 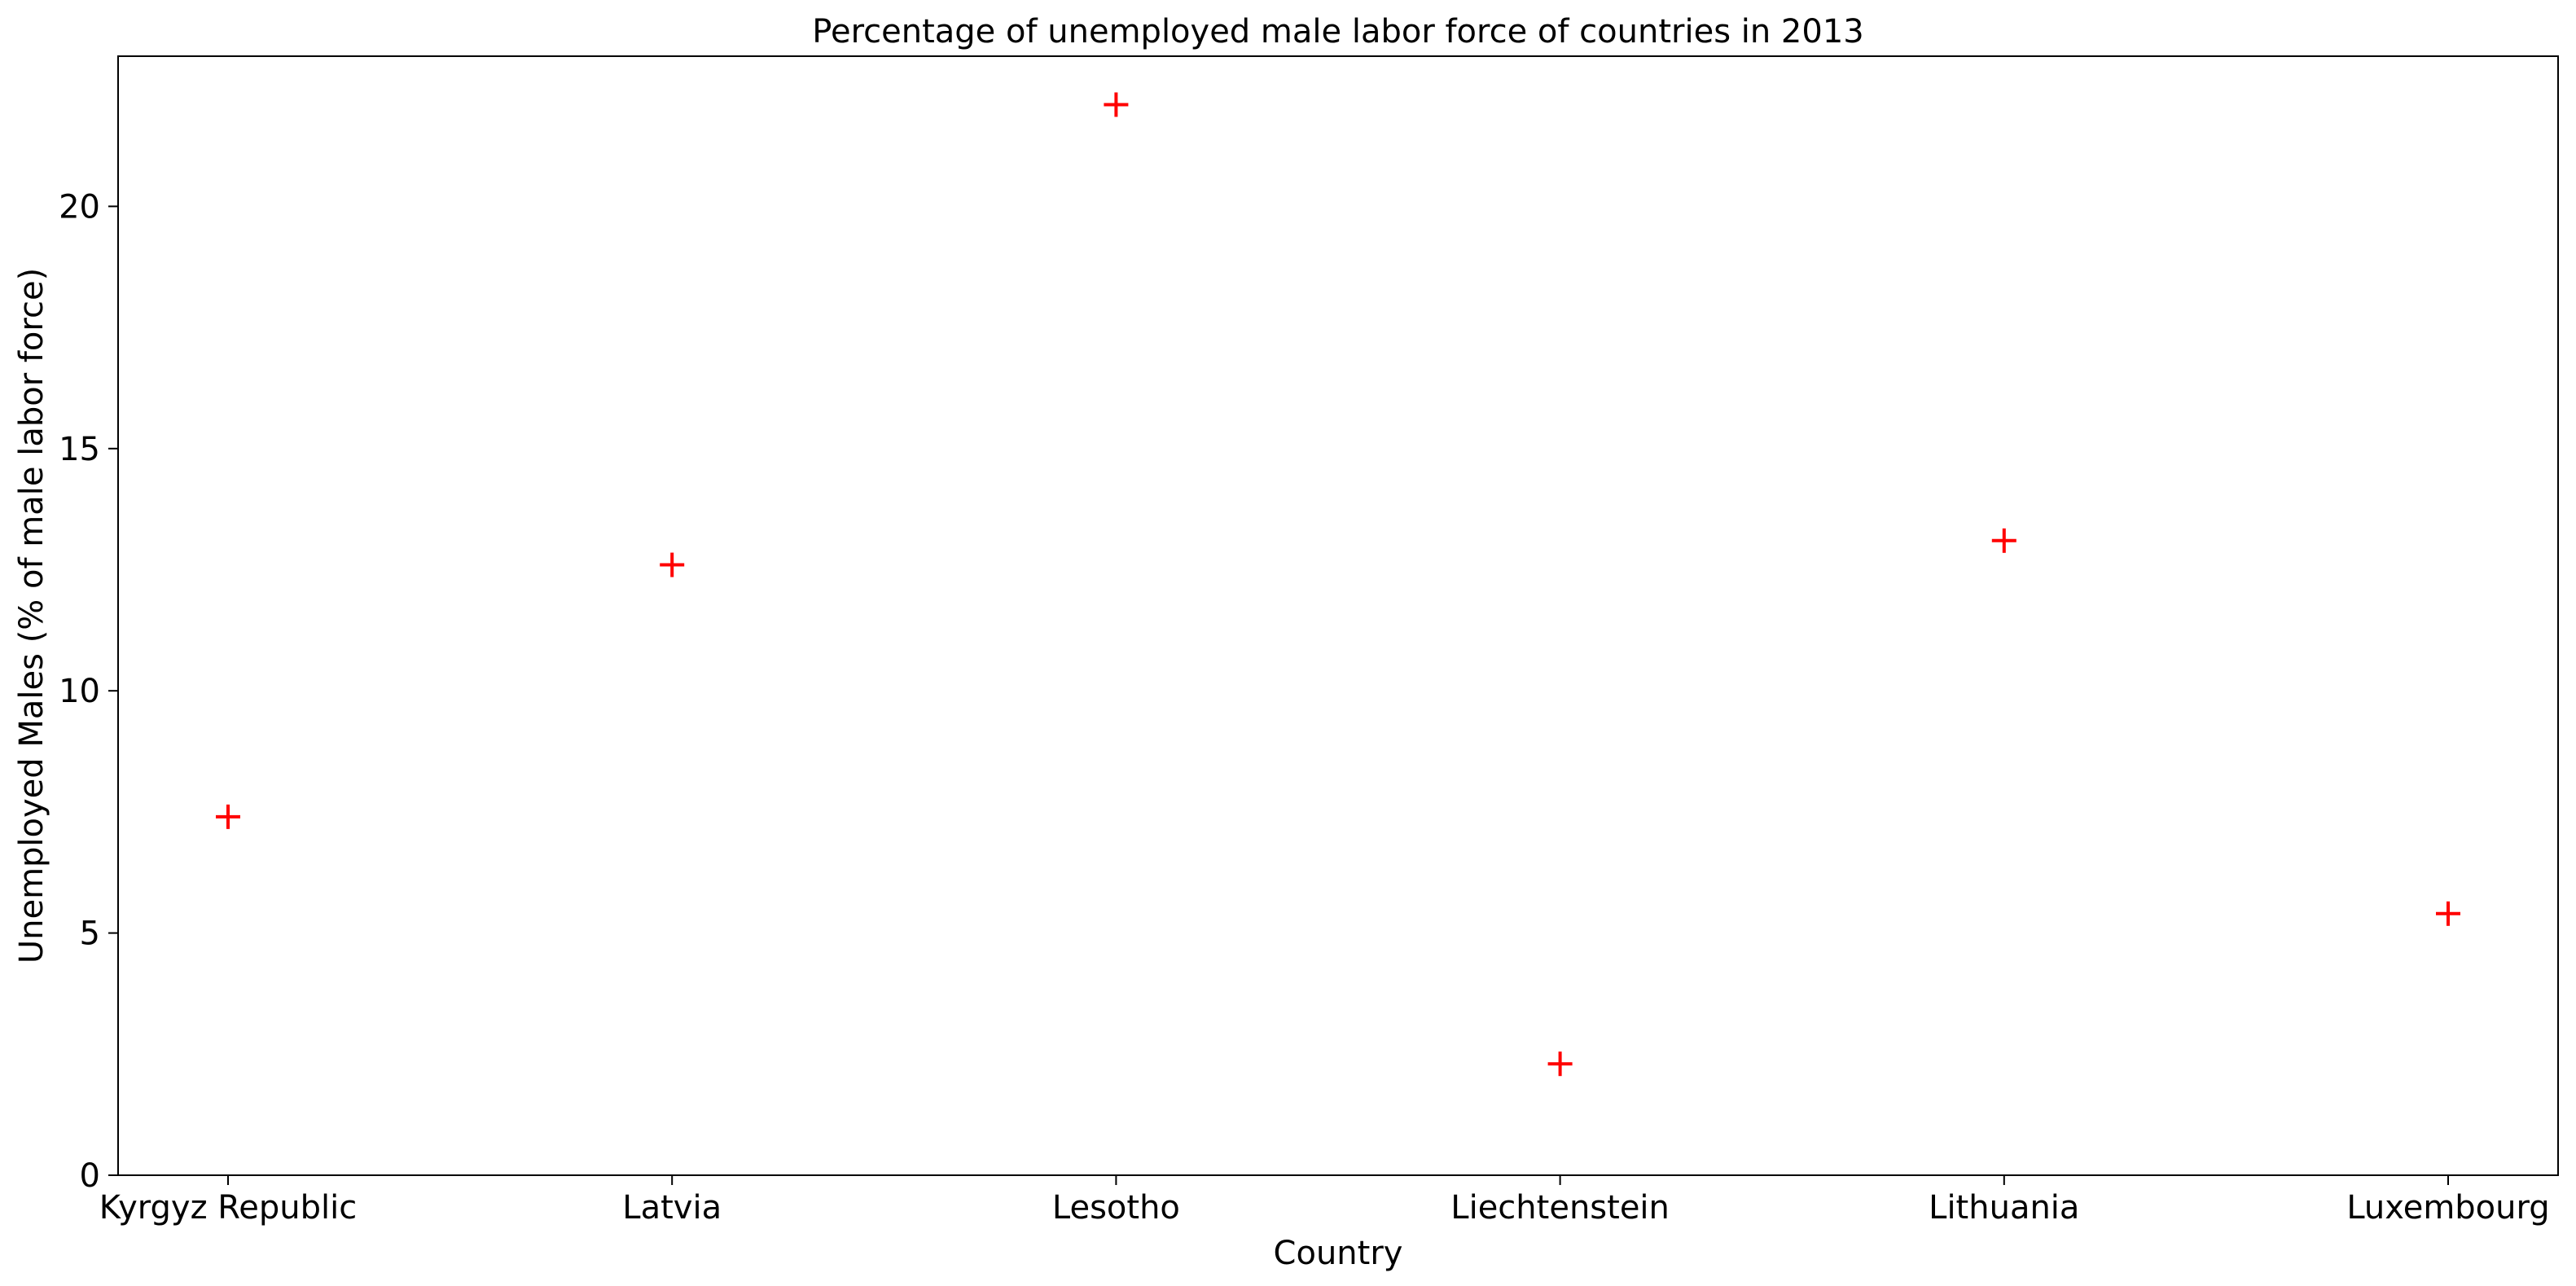 What do you see at coordinates (228, 1208) in the screenshot?
I see `x-tick-label: Kyrgyz Republic` at bounding box center [228, 1208].